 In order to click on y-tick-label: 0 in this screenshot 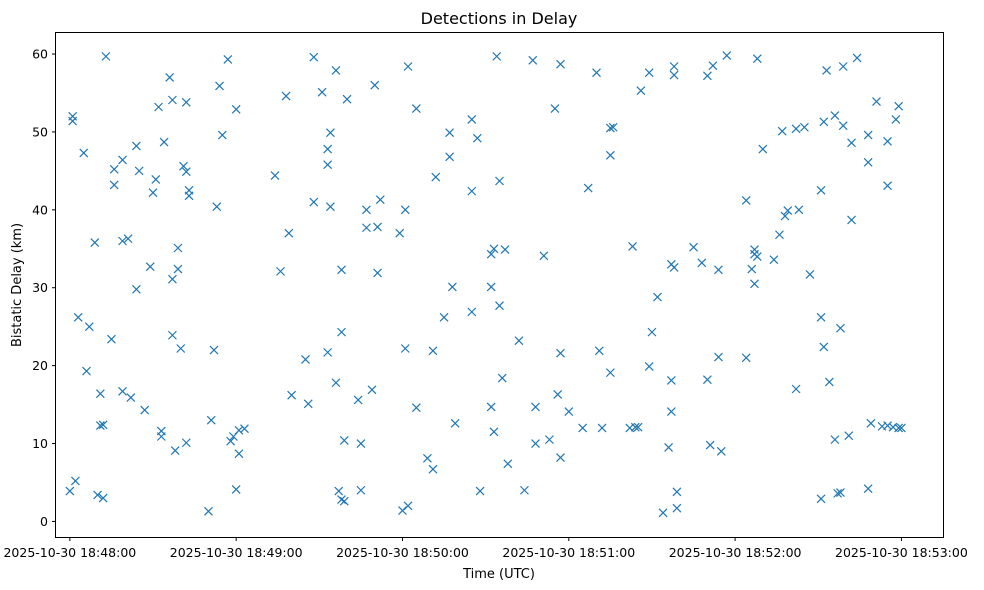, I will do `click(44, 521)`.